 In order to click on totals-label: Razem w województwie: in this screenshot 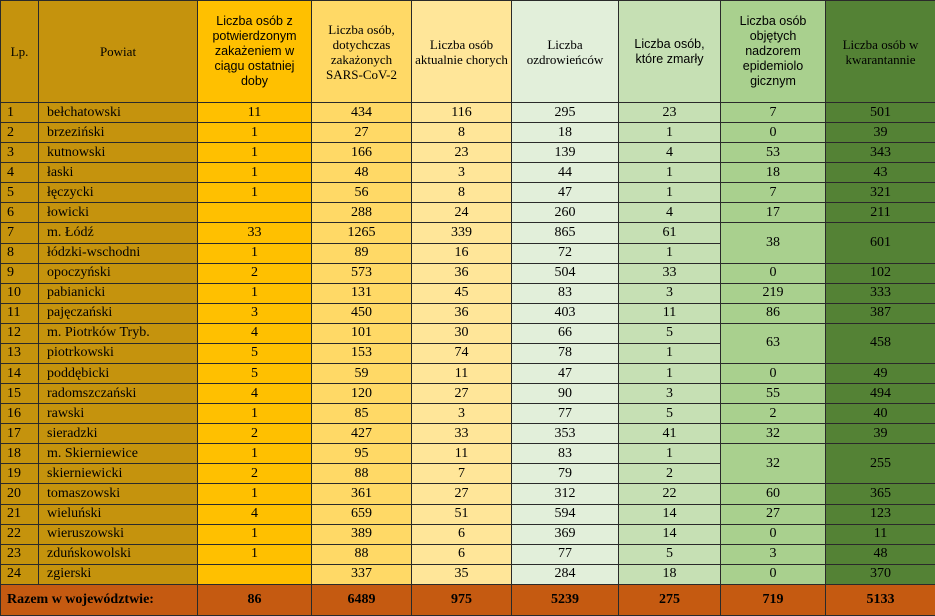, I will do `click(99, 600)`.